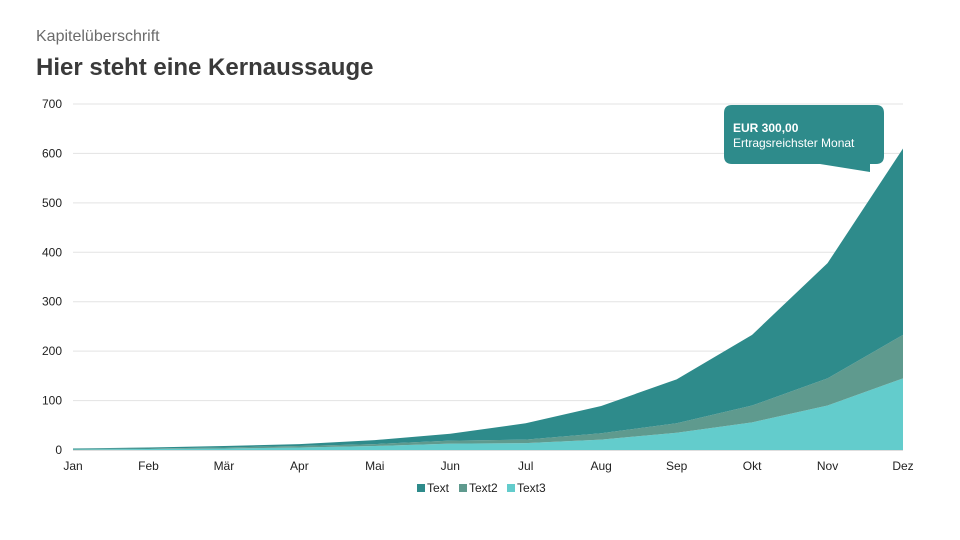  I want to click on legend-label-text2: Text2, so click(483, 488).